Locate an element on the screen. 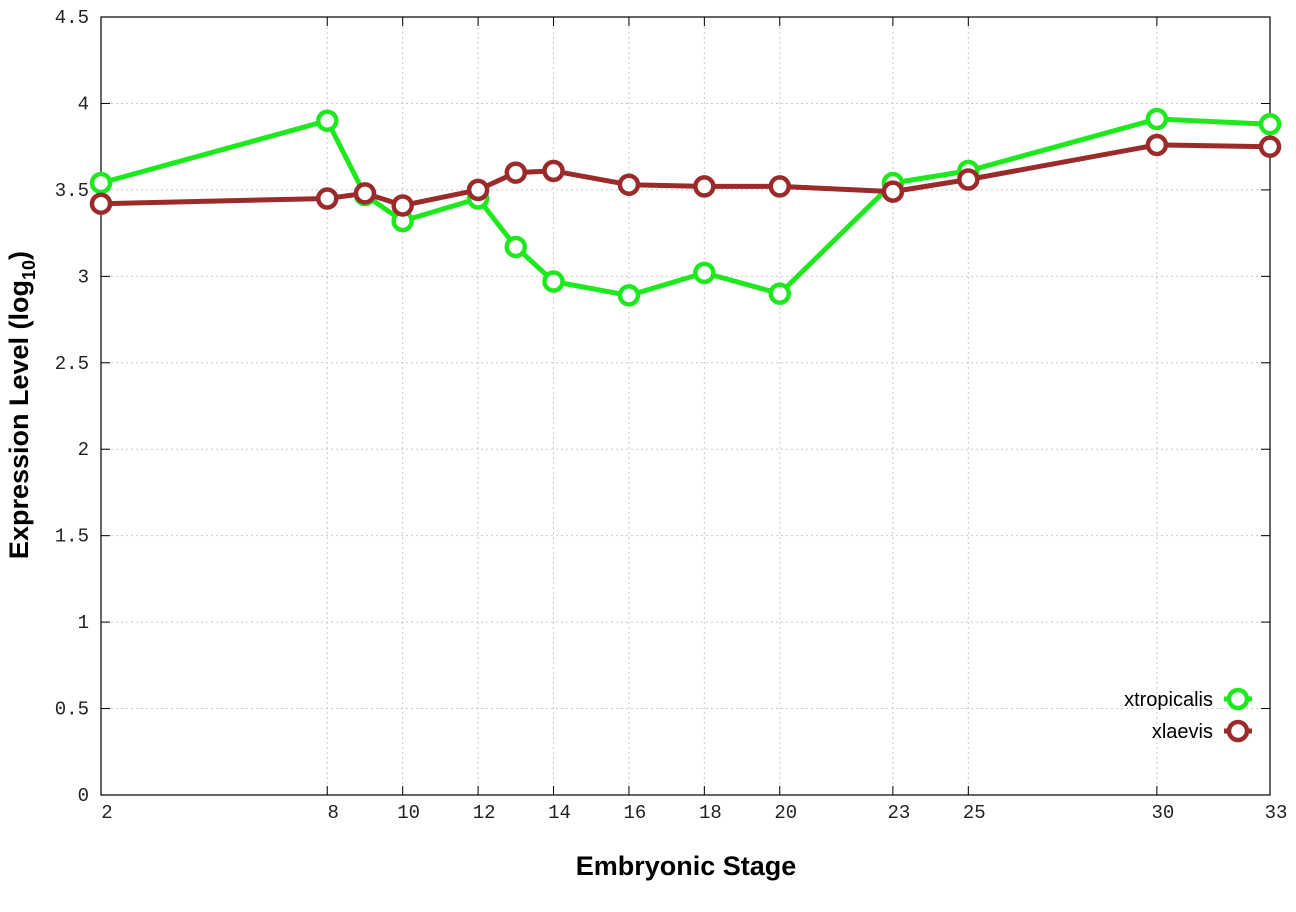 Image resolution: width=1296 pixels, height=912 pixels. y-tick-label: 0 is located at coordinates (83, 796).